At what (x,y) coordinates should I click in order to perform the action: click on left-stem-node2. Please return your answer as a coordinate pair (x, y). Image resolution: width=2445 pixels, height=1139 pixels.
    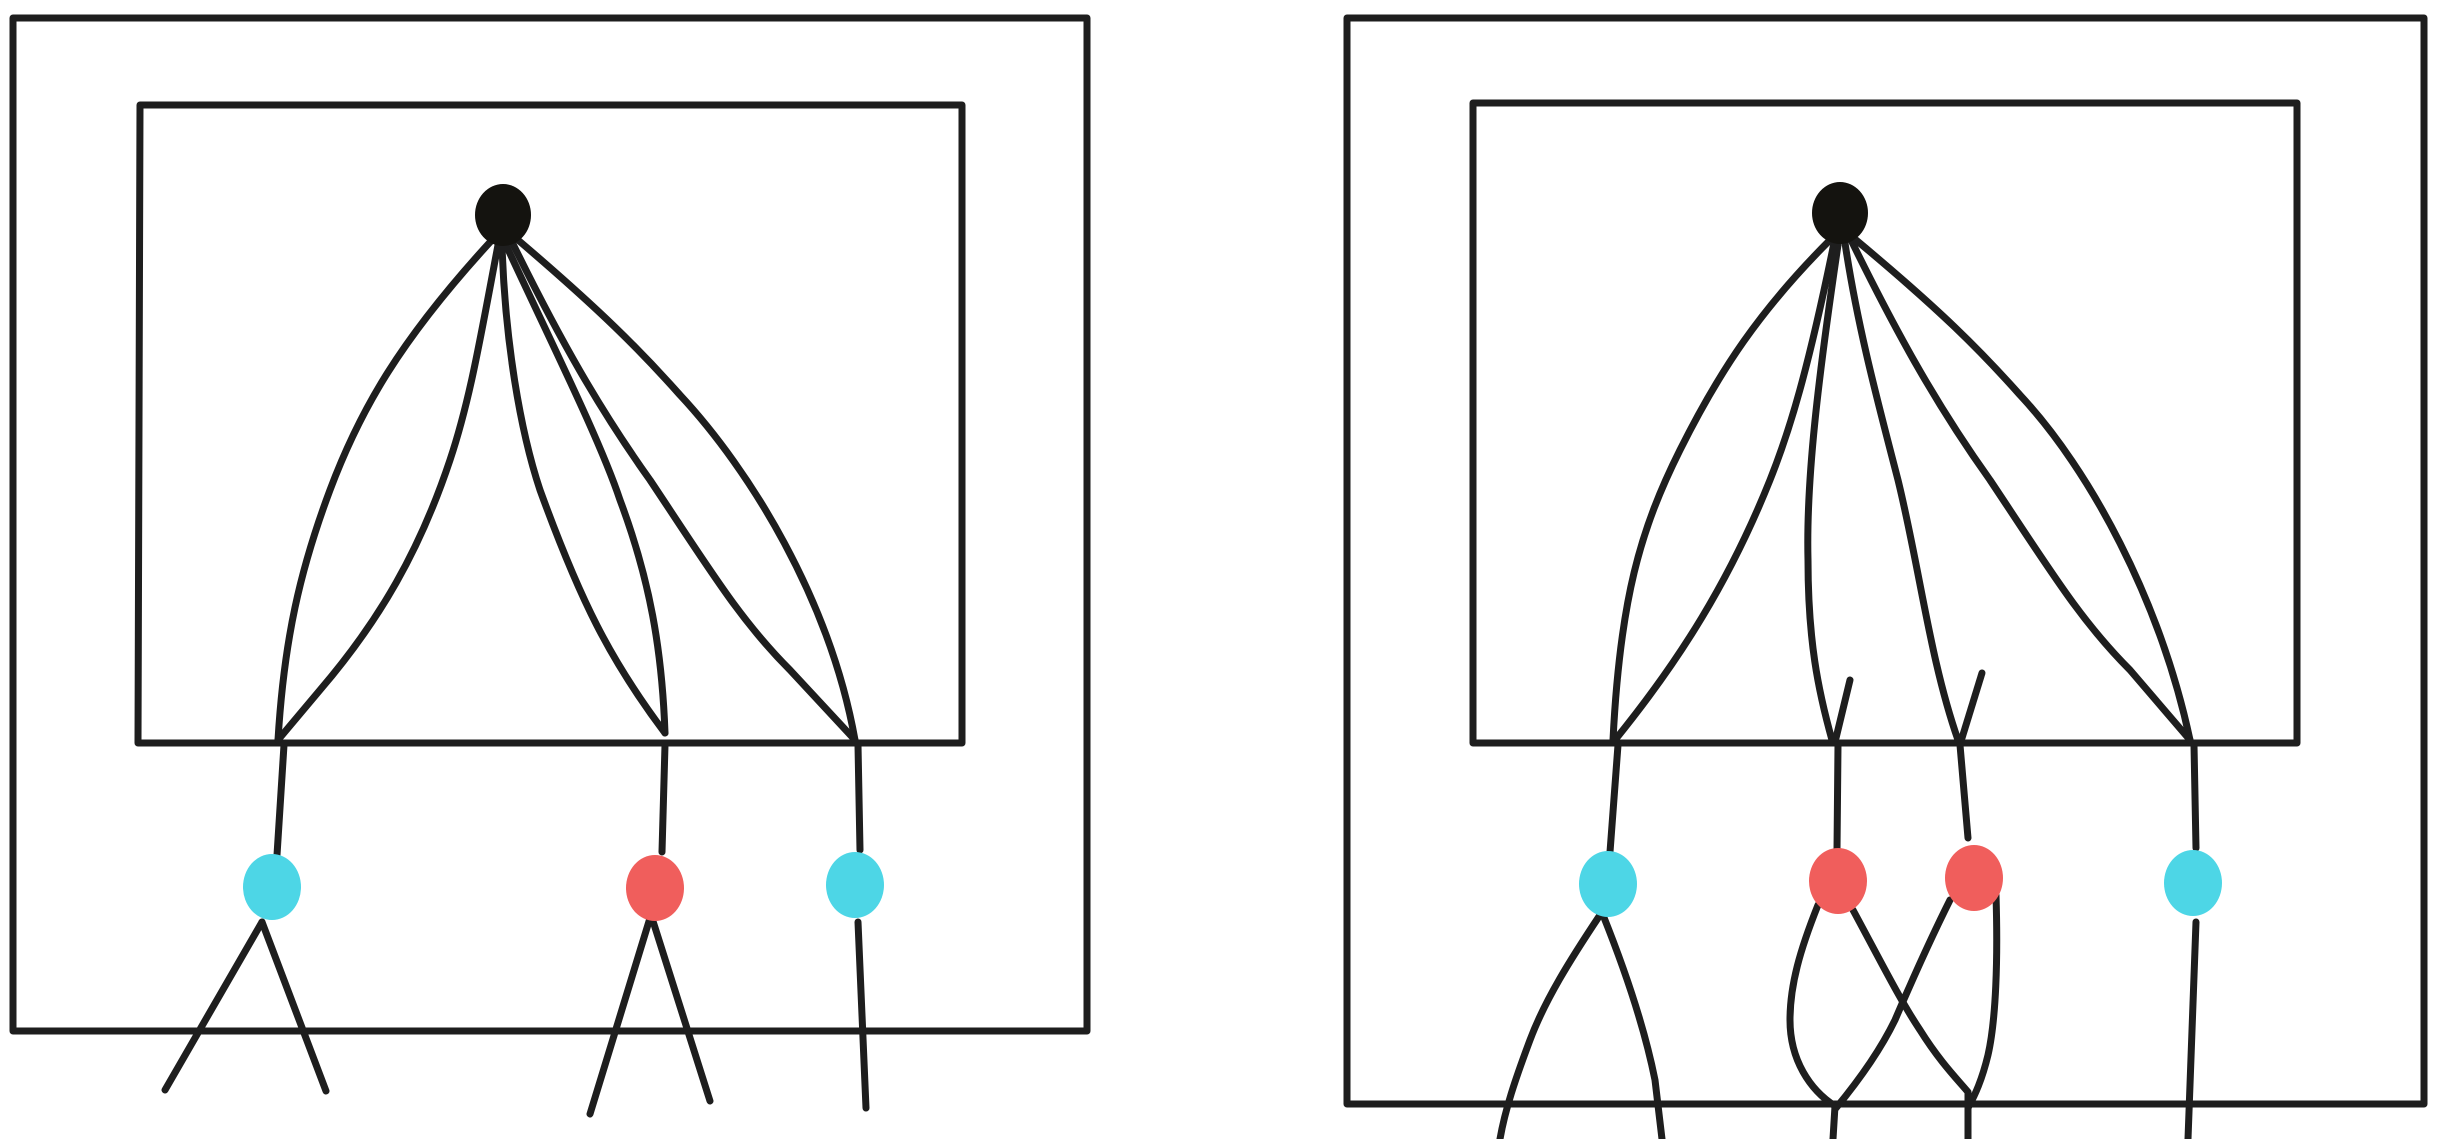
    Looking at the image, I should click on (663, 798).